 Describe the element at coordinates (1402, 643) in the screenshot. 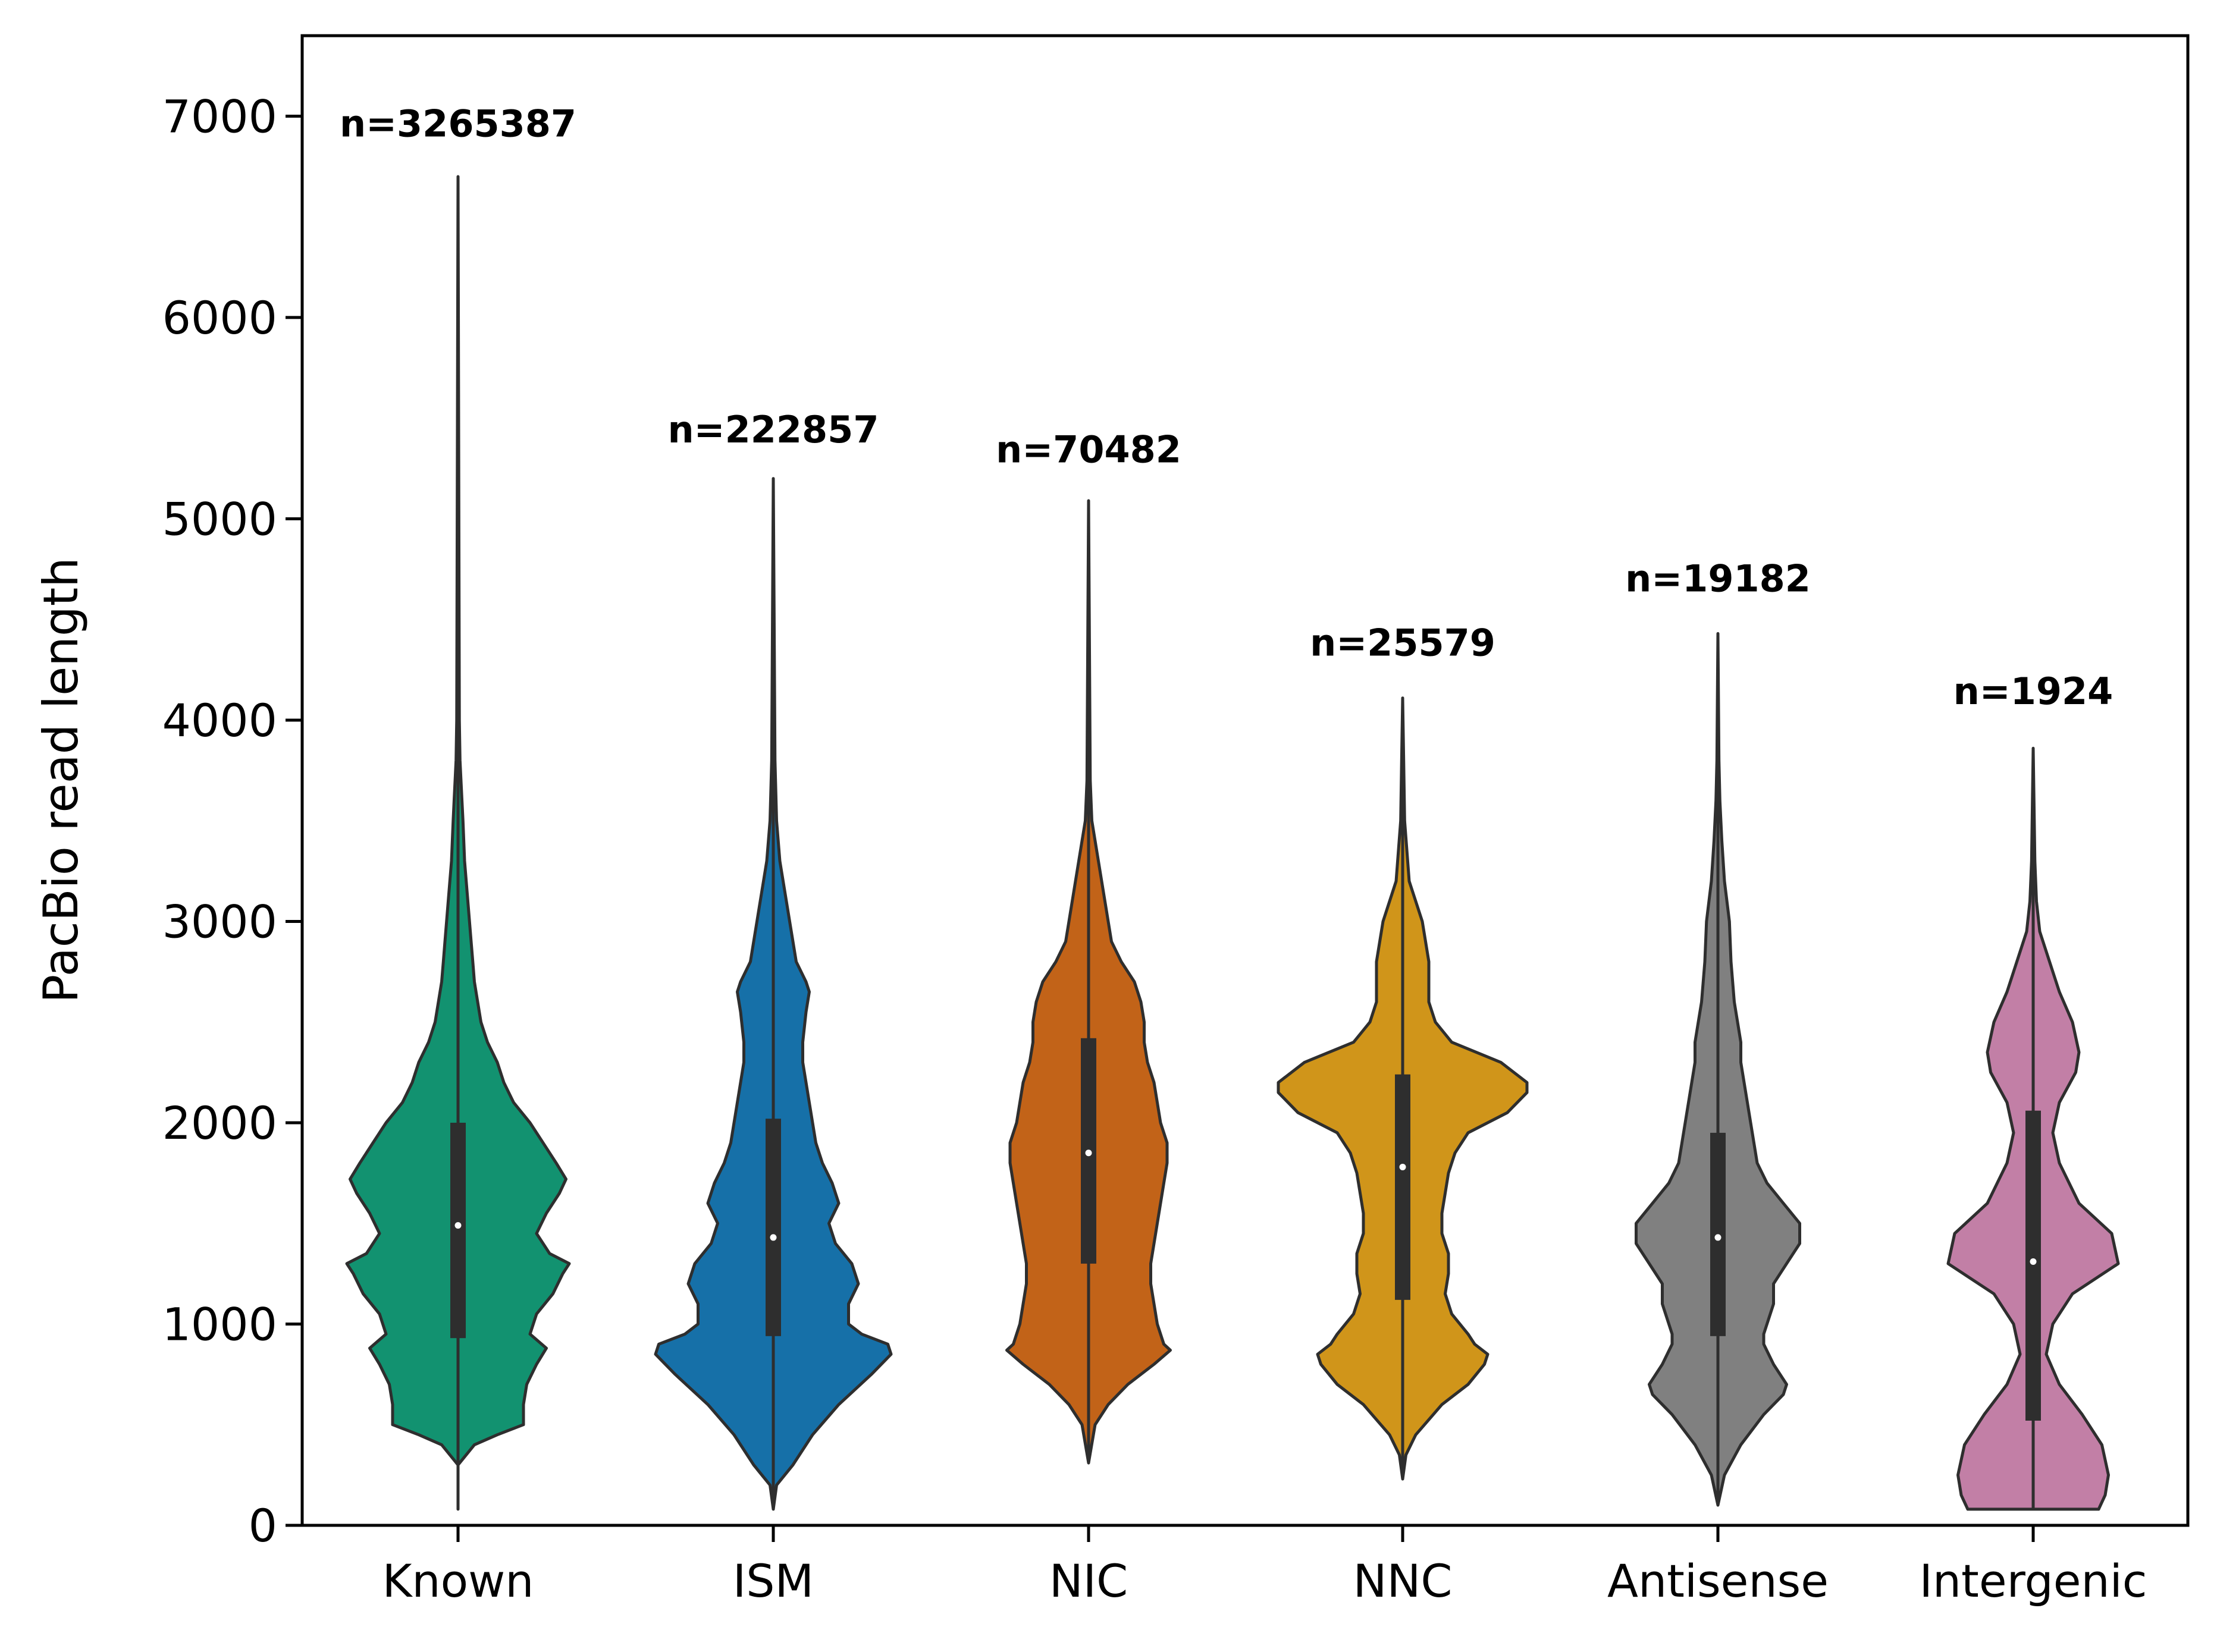

I see `n-label-nnc: n=25579` at that location.